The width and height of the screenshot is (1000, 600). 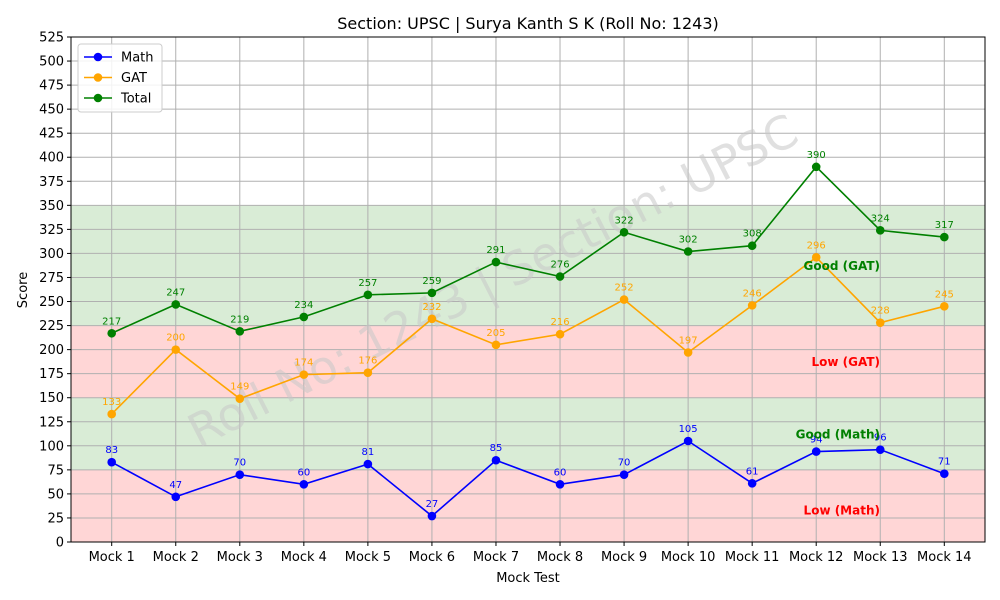 What do you see at coordinates (944, 225) in the screenshot?
I see `data-label-total: 317` at bounding box center [944, 225].